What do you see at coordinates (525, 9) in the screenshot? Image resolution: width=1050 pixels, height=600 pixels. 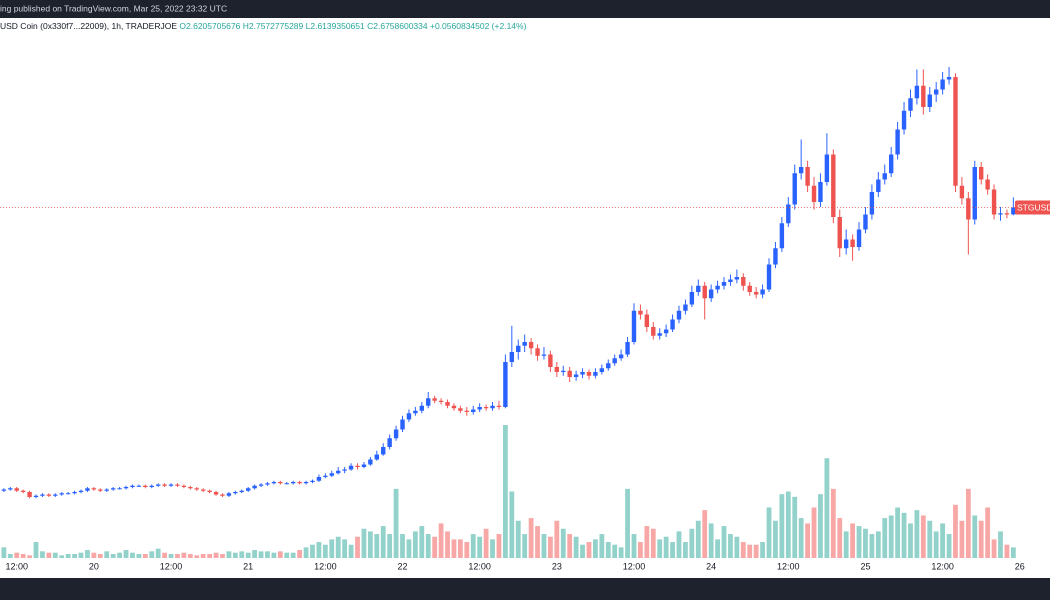 I see `top-bar` at bounding box center [525, 9].